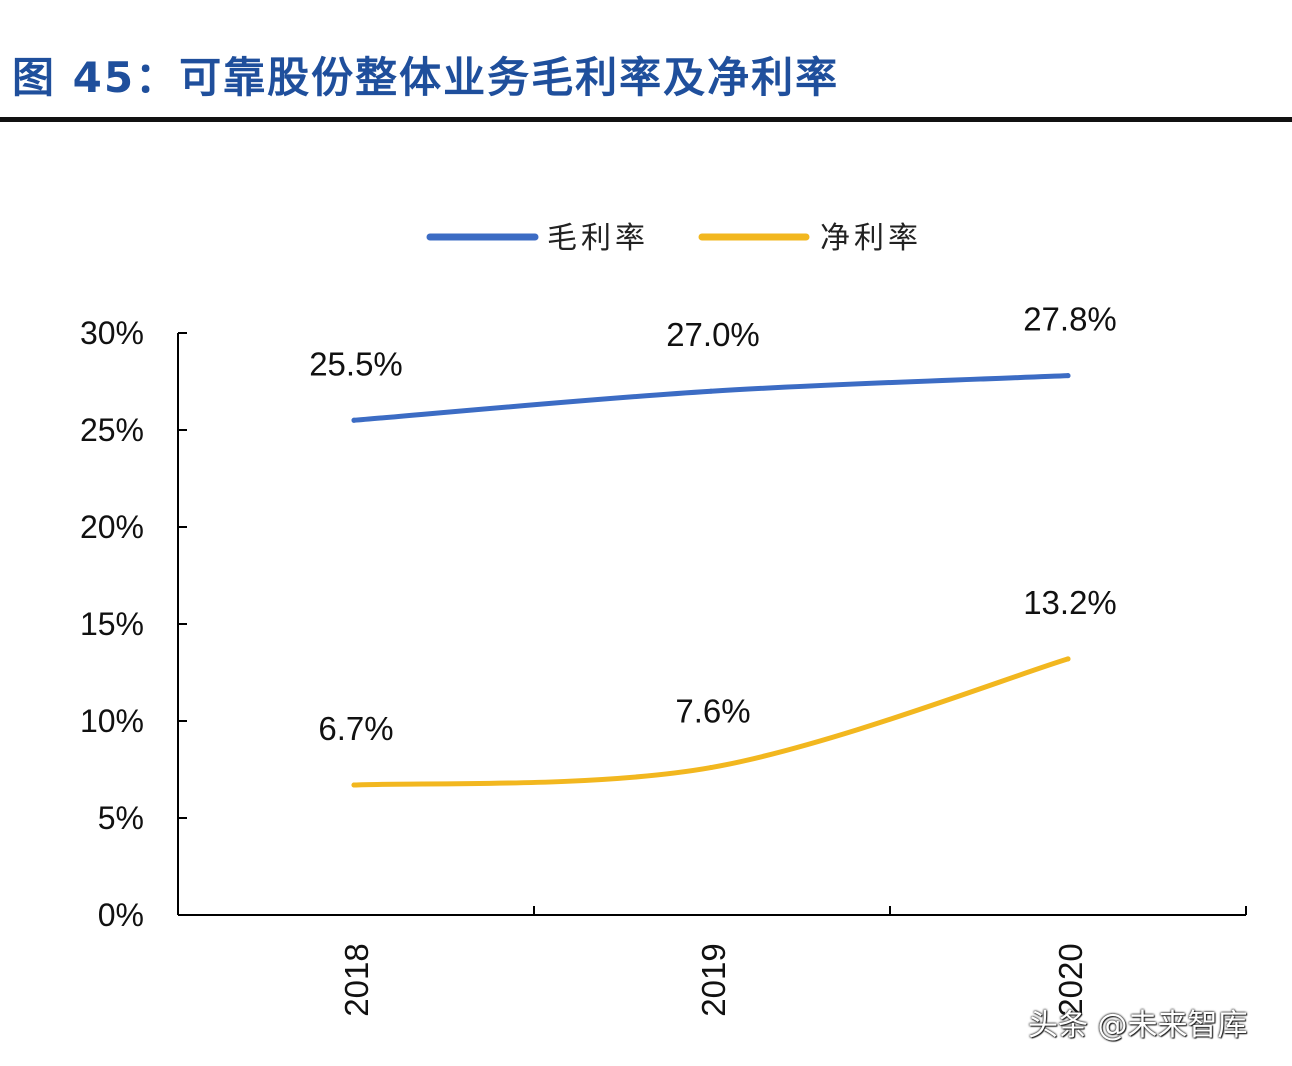 Image resolution: width=1292 pixels, height=1066 pixels. What do you see at coordinates (112, 430) in the screenshot?
I see `y-tick-label: 25%` at bounding box center [112, 430].